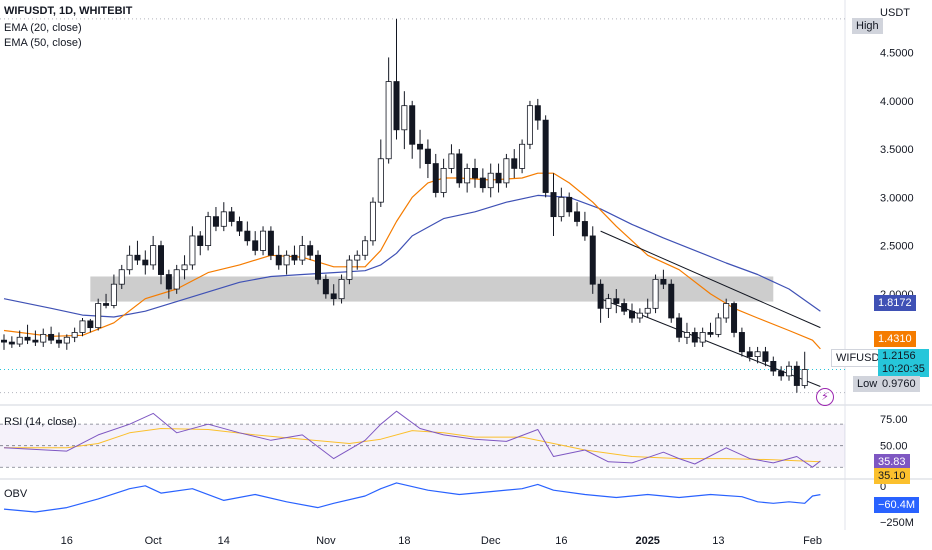 The image size is (932, 550). What do you see at coordinates (812, 541) in the screenshot?
I see `x-tick-label: Feb` at bounding box center [812, 541].